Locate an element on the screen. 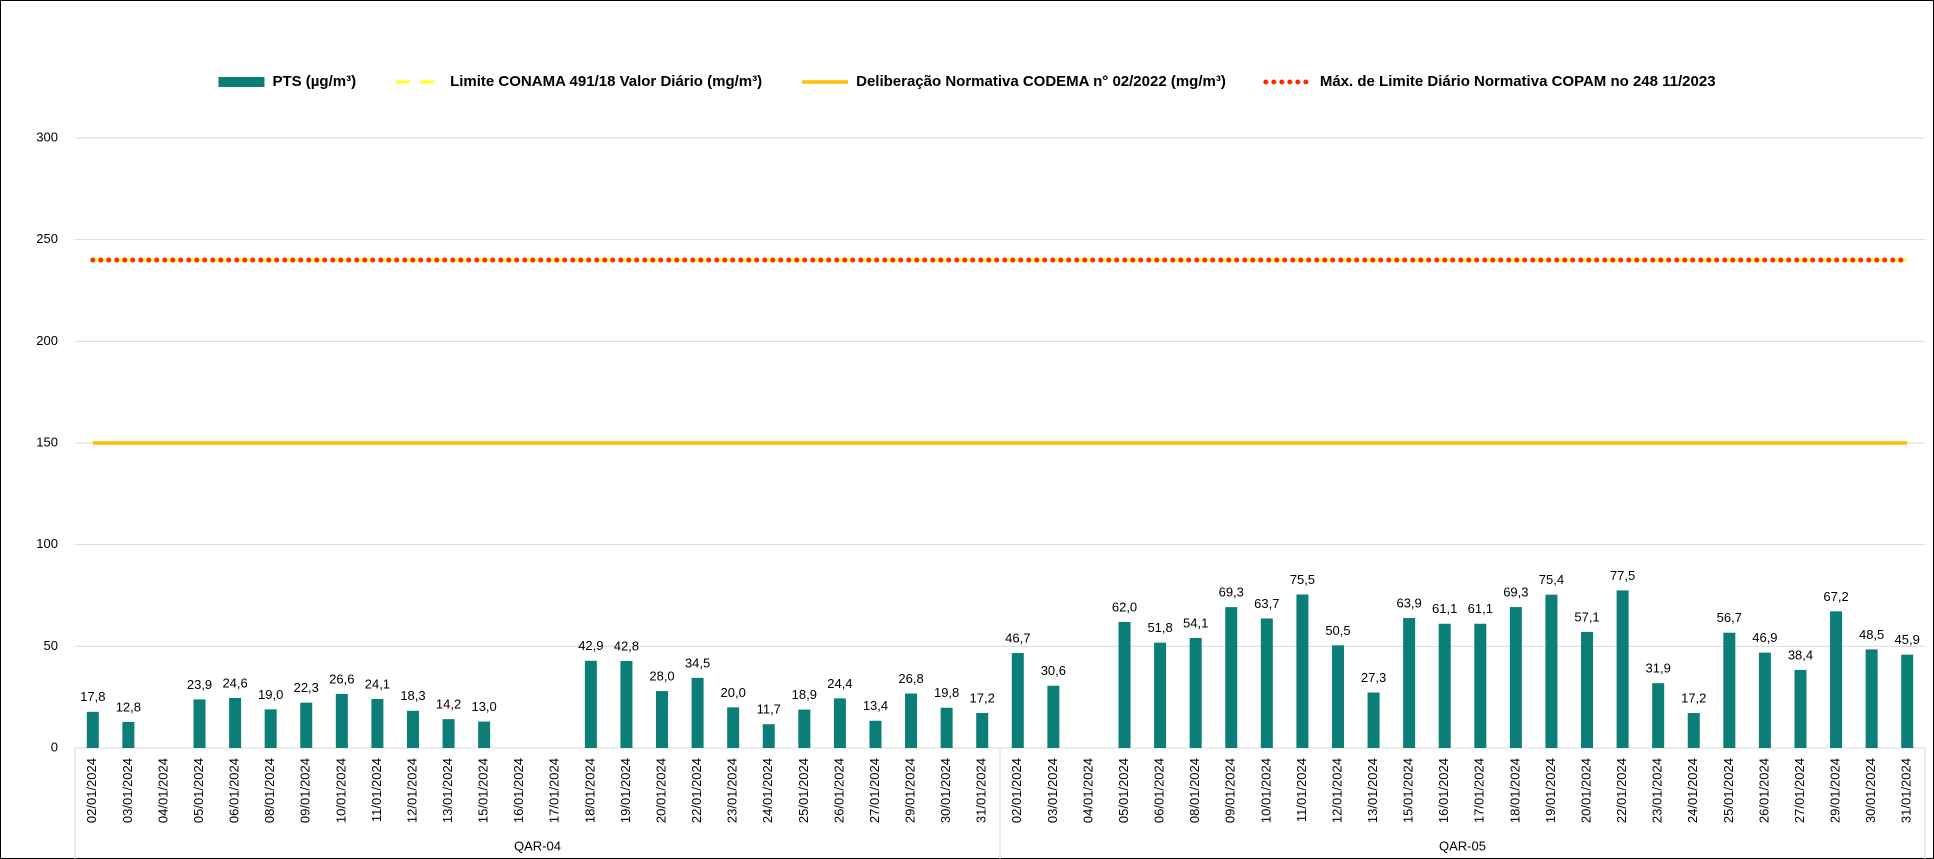 The width and height of the screenshot is (1934, 859). data-label: 13,4 is located at coordinates (875, 705).